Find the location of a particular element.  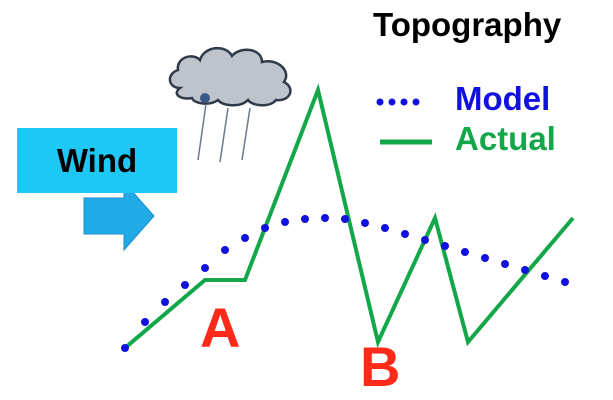

legend-model-marker is located at coordinates (398, 102).